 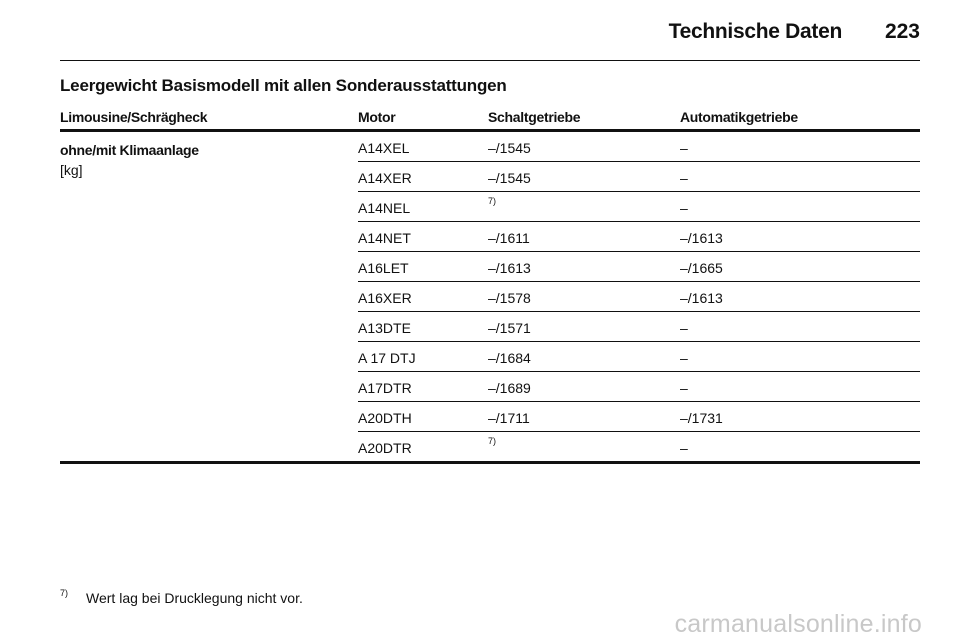 I want to click on footnote-marker: 7), so click(x=64, y=593).